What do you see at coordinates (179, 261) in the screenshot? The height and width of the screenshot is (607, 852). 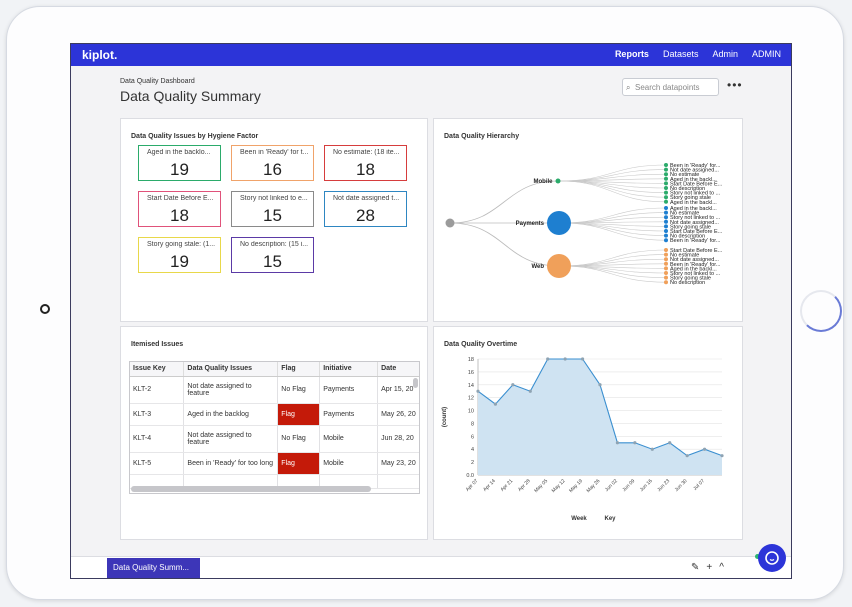 I see `metric-value: 19` at bounding box center [179, 261].